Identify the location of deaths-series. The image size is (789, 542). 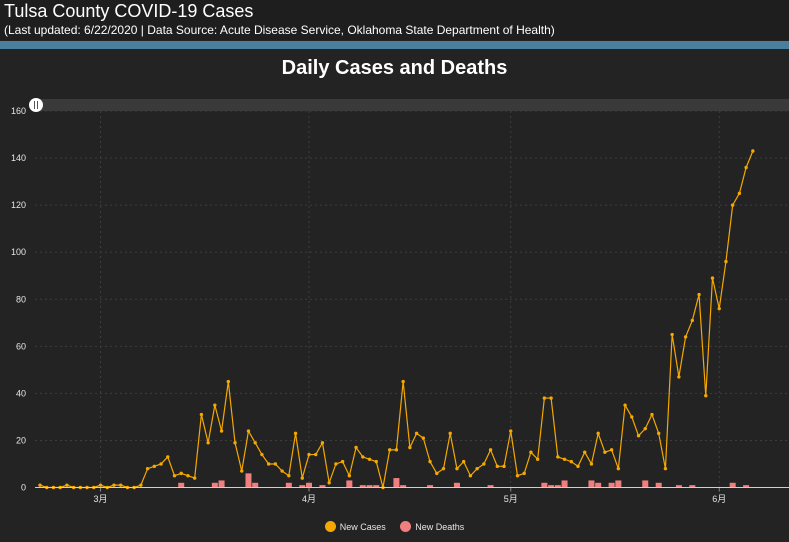
(464, 480).